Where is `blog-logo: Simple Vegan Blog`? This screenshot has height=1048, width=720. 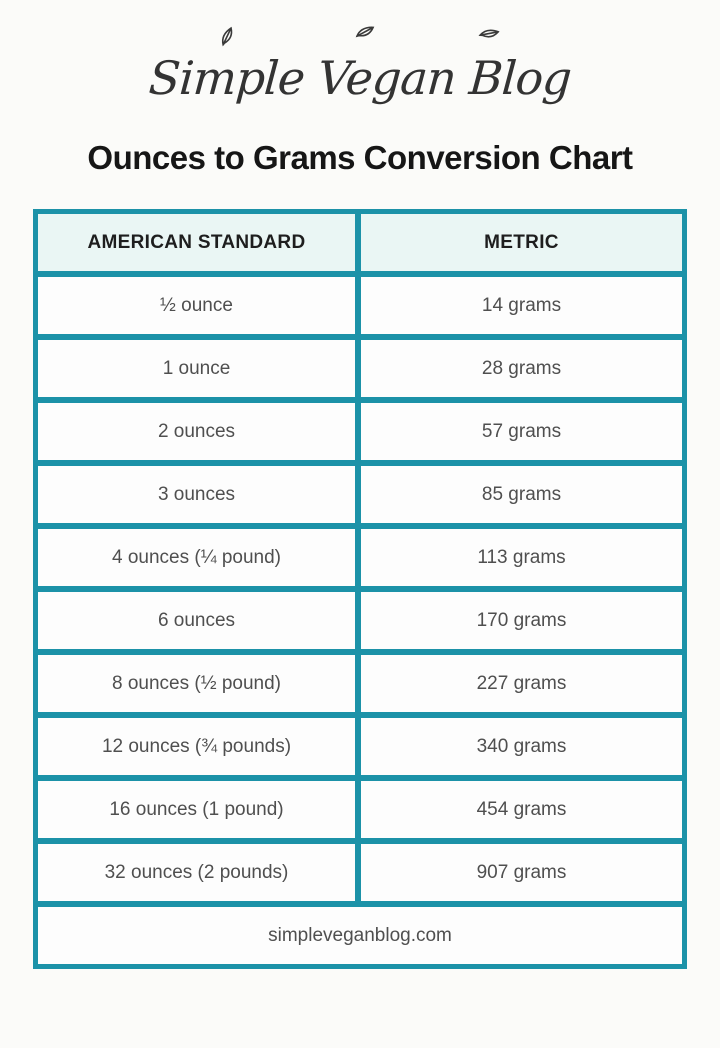
blog-logo: Simple Vegan Blog is located at coordinates (360, 76).